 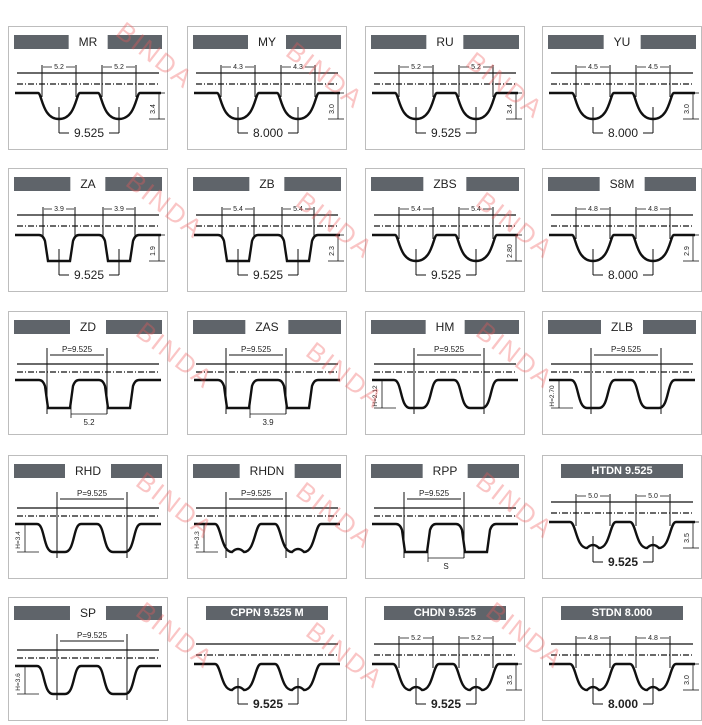 What do you see at coordinates (197, 540) in the screenshot?
I see `height-label: H=3.3` at bounding box center [197, 540].